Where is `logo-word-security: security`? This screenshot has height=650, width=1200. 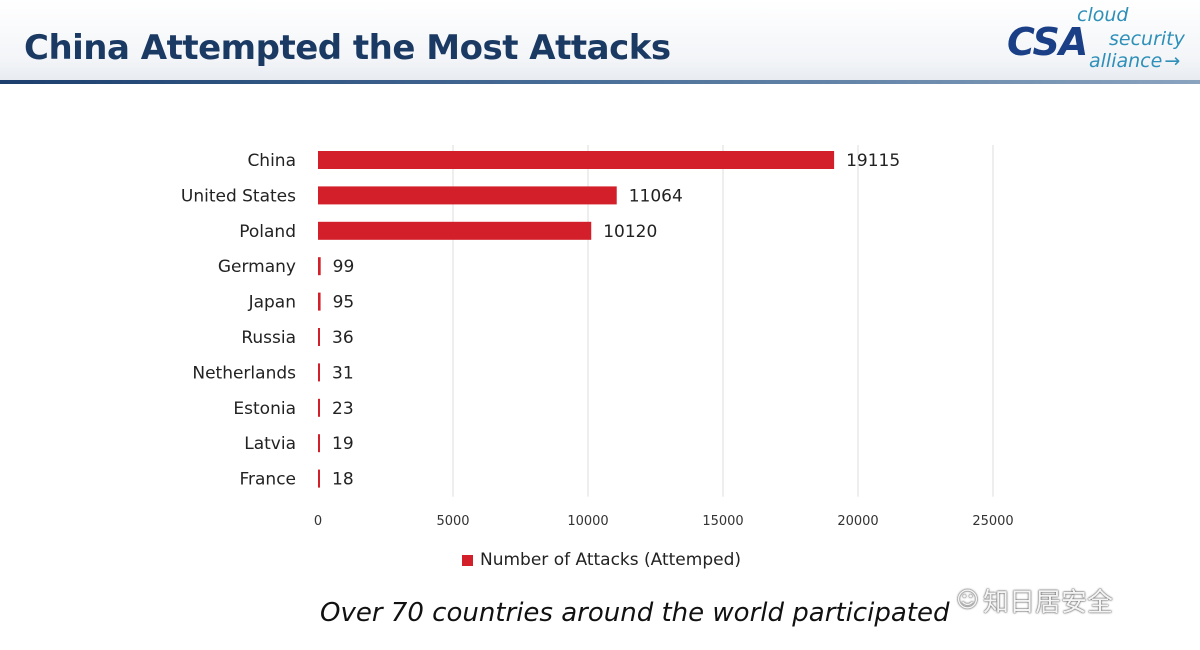
logo-word-security: security is located at coordinates (1147, 39).